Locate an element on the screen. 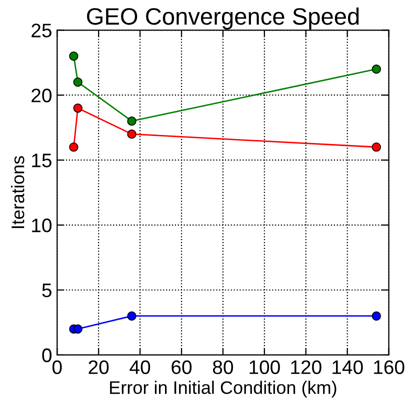  y-tick-label: 15 is located at coordinates (42, 161).